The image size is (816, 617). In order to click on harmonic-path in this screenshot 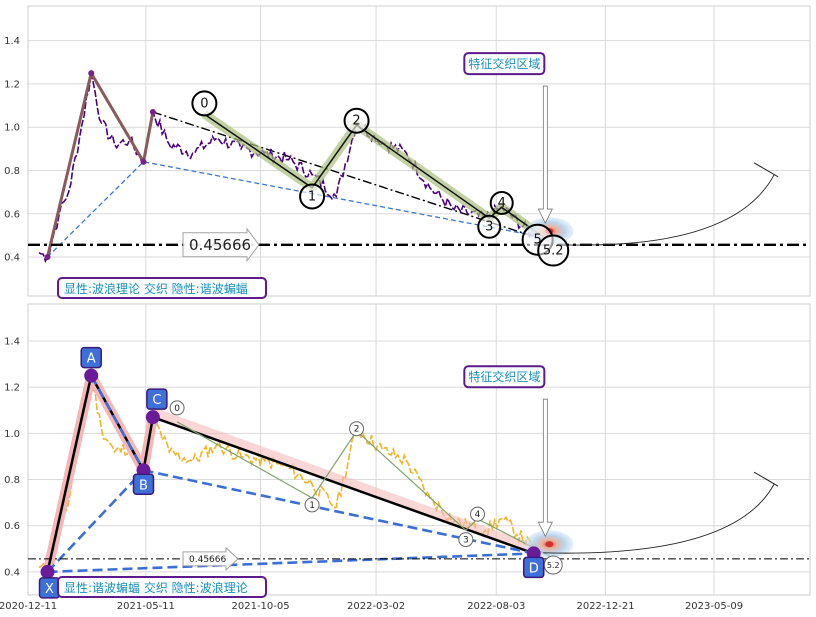, I will do `click(100, 164)`.